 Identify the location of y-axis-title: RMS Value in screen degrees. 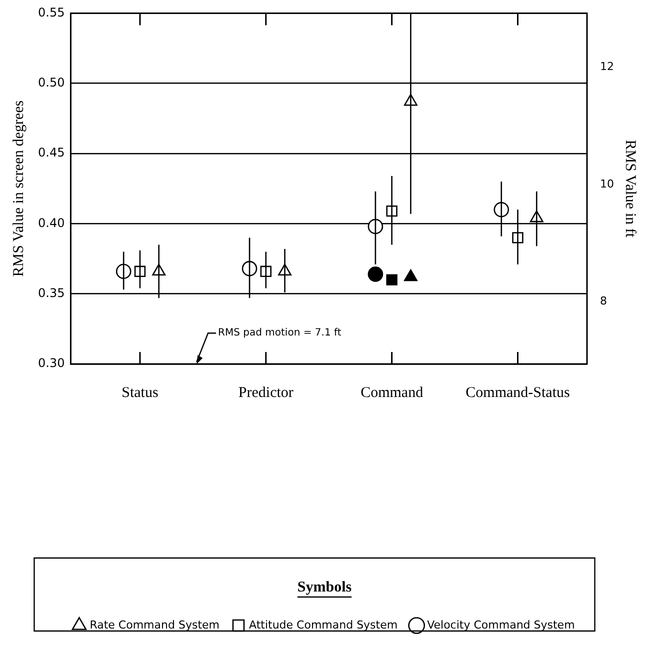
(18, 188).